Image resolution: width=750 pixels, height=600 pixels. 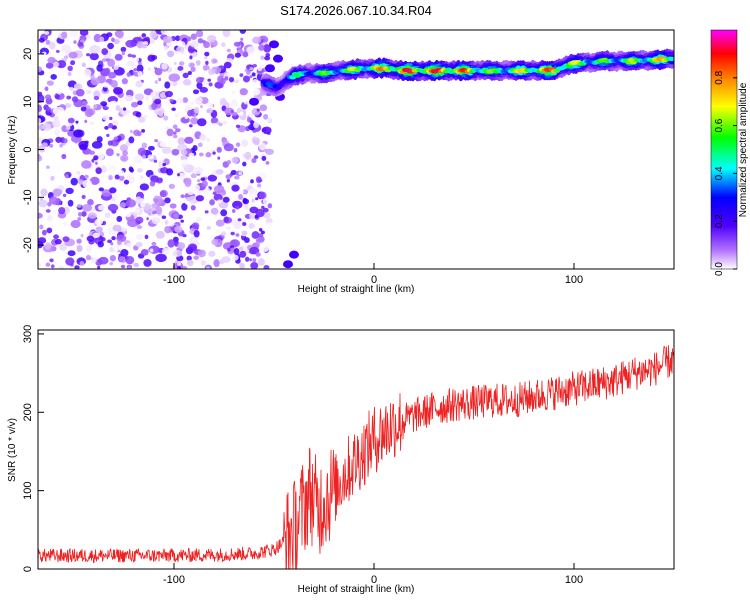 What do you see at coordinates (28, 245) in the screenshot?
I see `y-tick-label: -20` at bounding box center [28, 245].